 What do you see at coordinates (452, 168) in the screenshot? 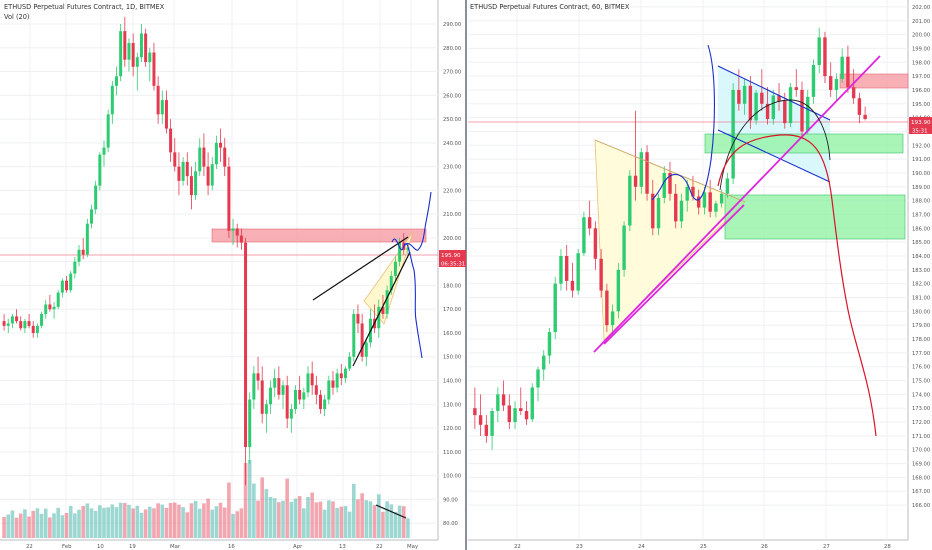
I see `left-y-tick-label: 230.00` at bounding box center [452, 168].